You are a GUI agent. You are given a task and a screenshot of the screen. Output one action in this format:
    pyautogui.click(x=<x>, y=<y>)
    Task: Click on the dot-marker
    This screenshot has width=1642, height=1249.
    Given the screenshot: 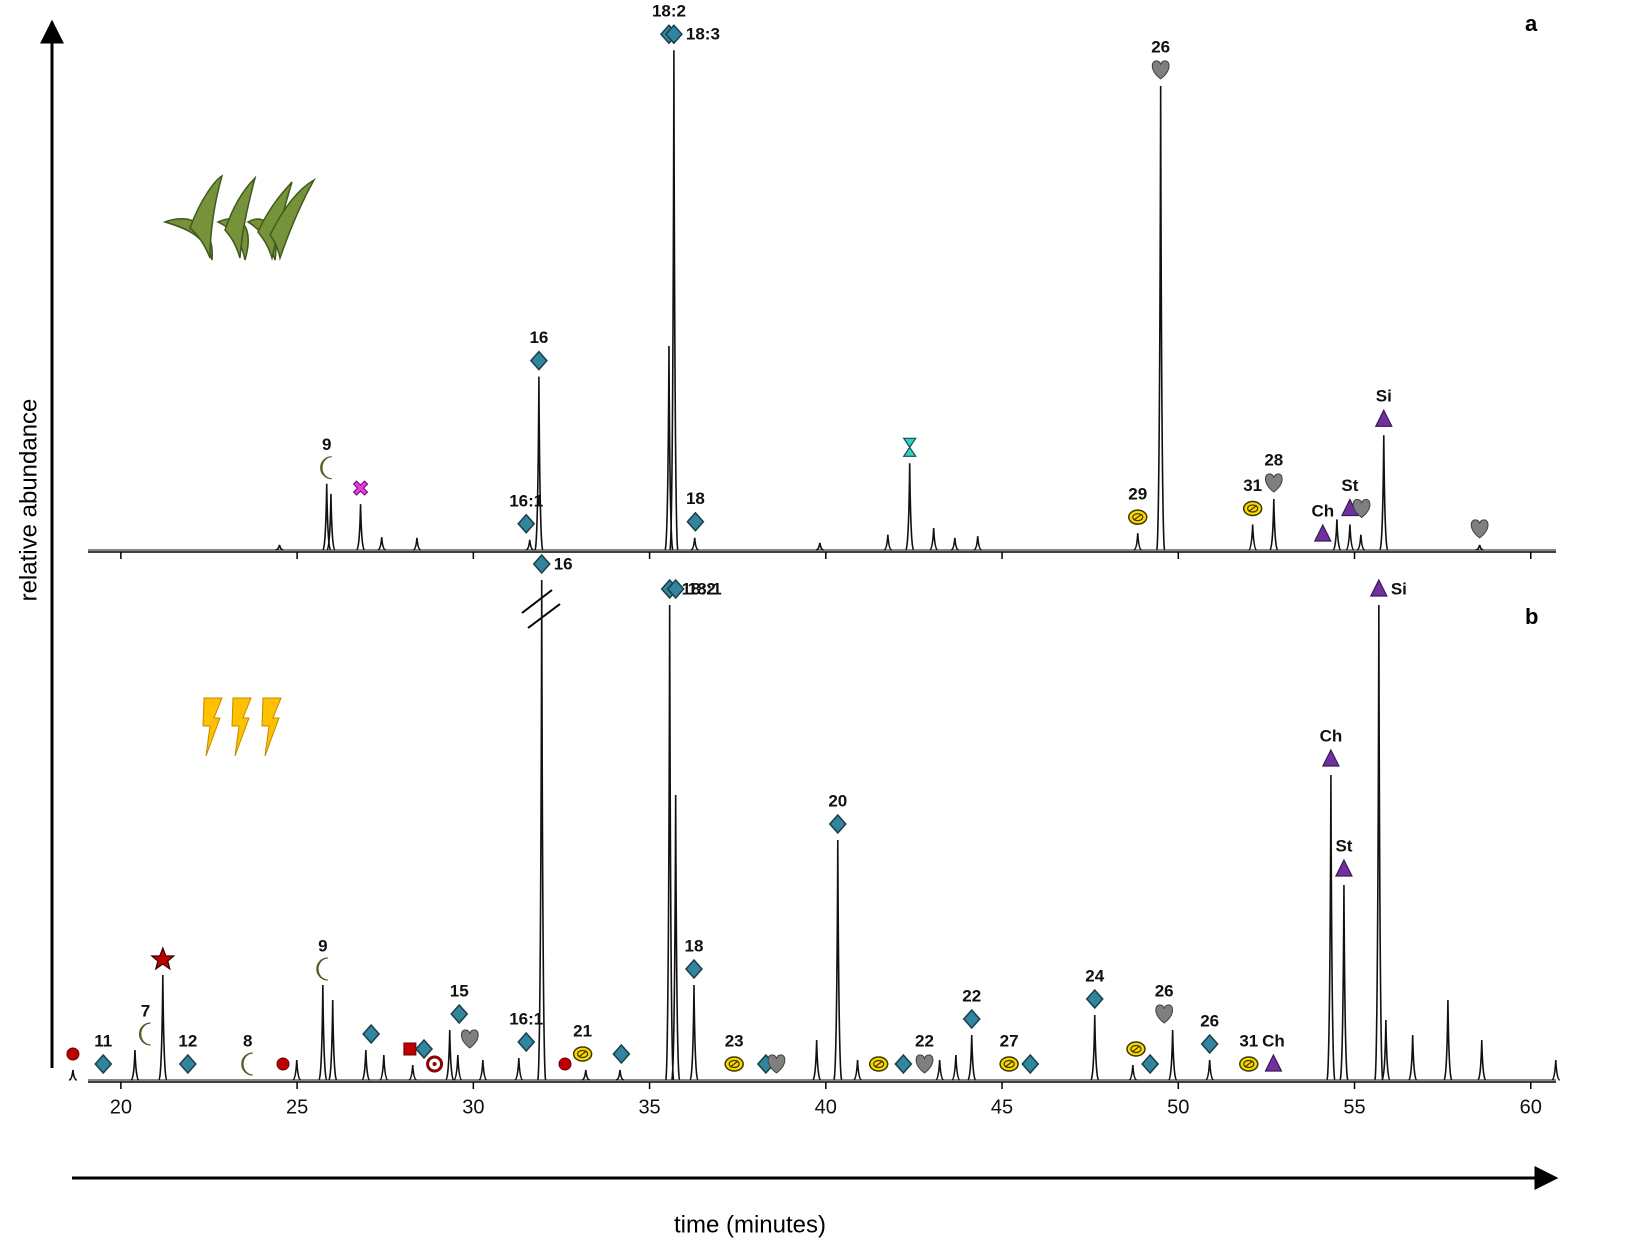 What is the action you would take?
    pyautogui.click(x=283, y=1064)
    